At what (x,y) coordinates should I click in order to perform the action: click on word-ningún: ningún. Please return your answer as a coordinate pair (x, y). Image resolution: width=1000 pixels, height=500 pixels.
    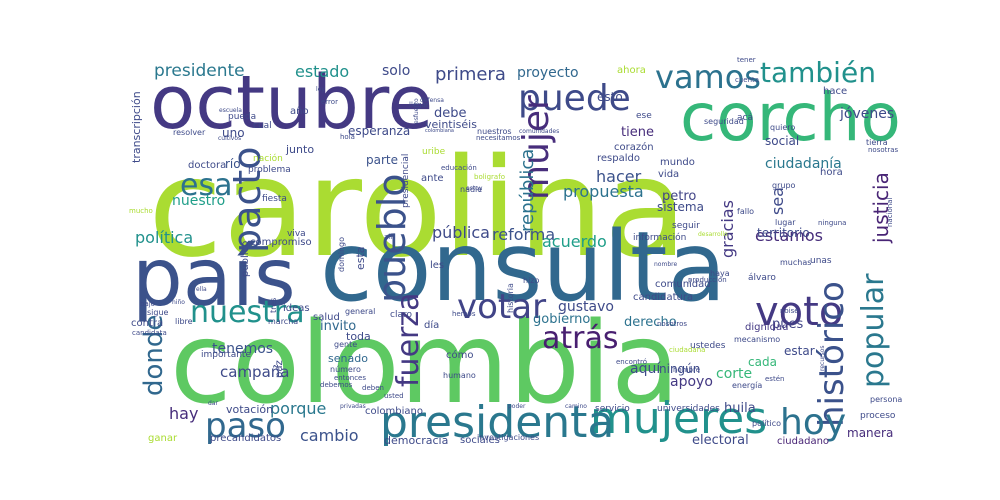
    Looking at the image, I should click on (679, 369).